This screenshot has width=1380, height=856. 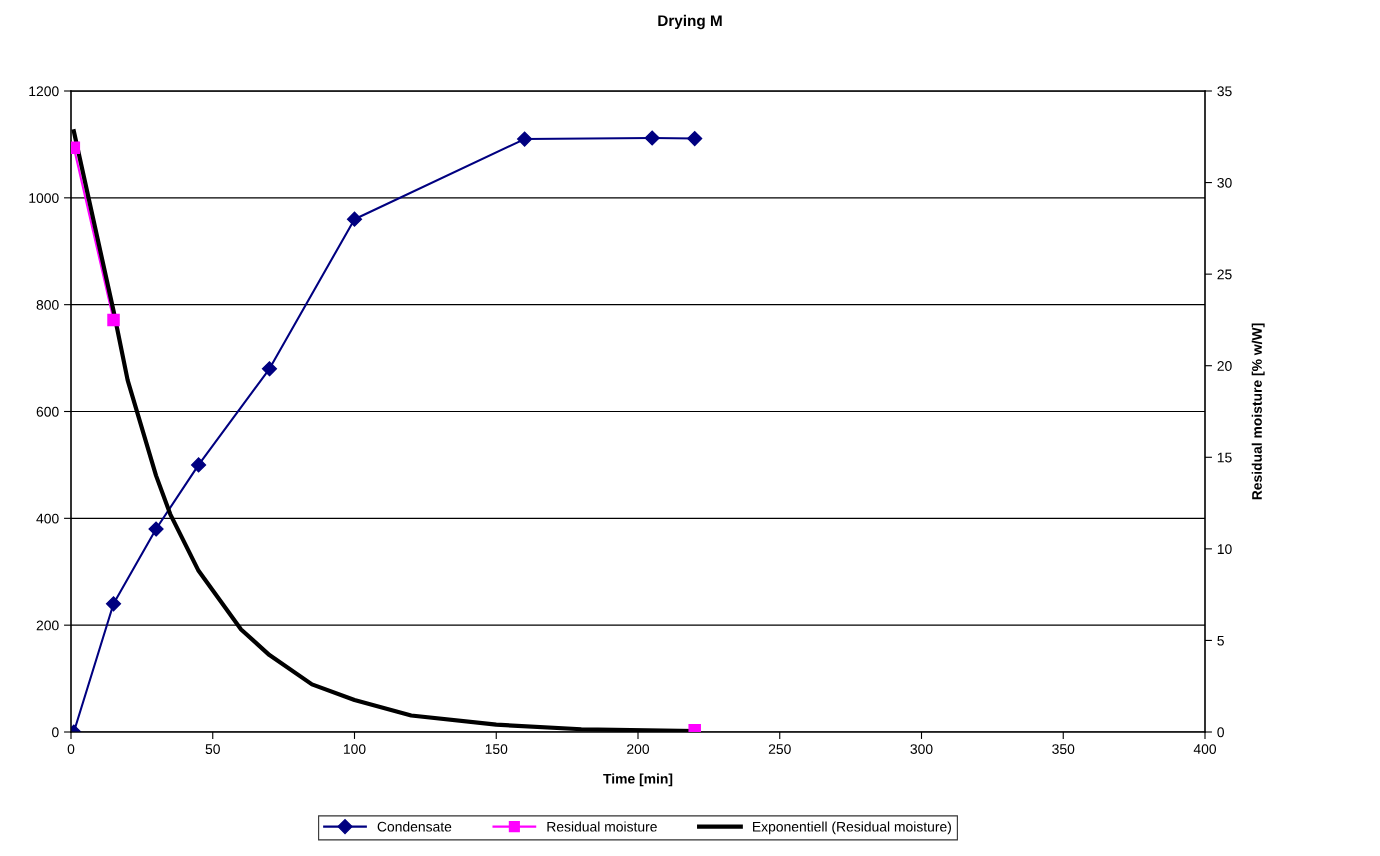 I want to click on y-tick-label: 200, so click(x=47, y=625).